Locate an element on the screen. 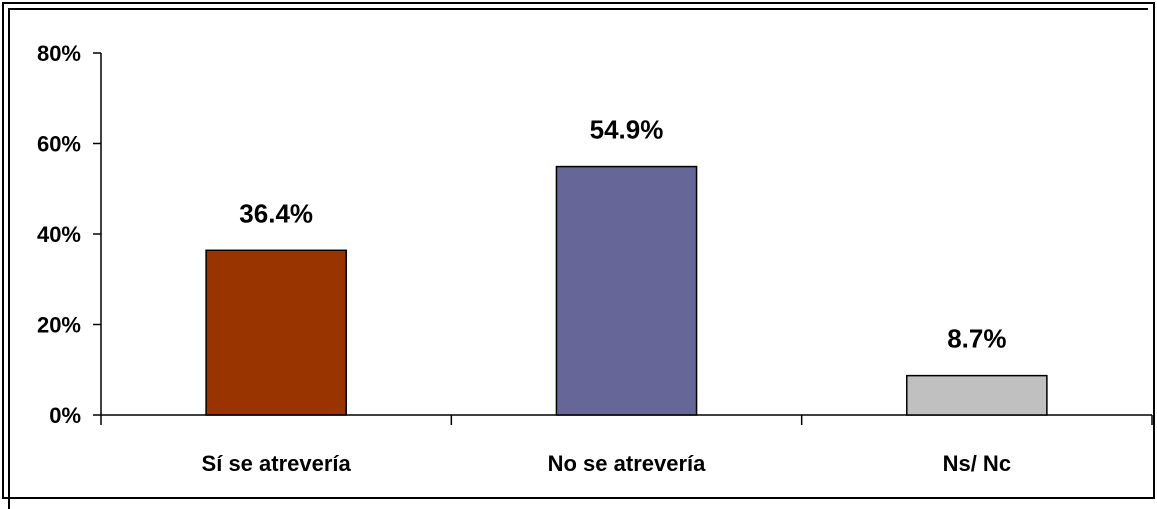 This screenshot has height=509, width=1157. y-tick-label: 0% is located at coordinates (65, 415).